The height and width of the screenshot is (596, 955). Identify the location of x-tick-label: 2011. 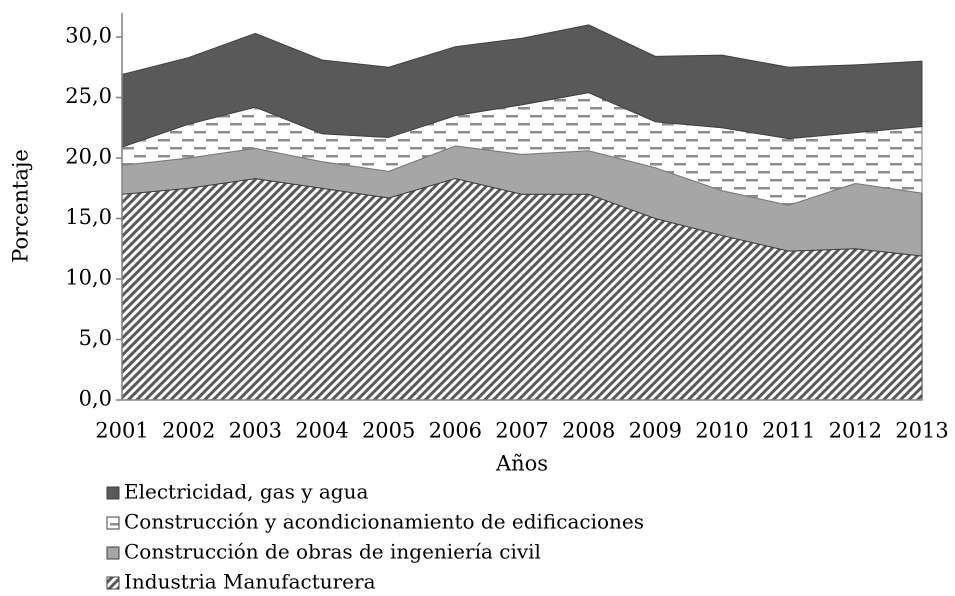
(788, 431).